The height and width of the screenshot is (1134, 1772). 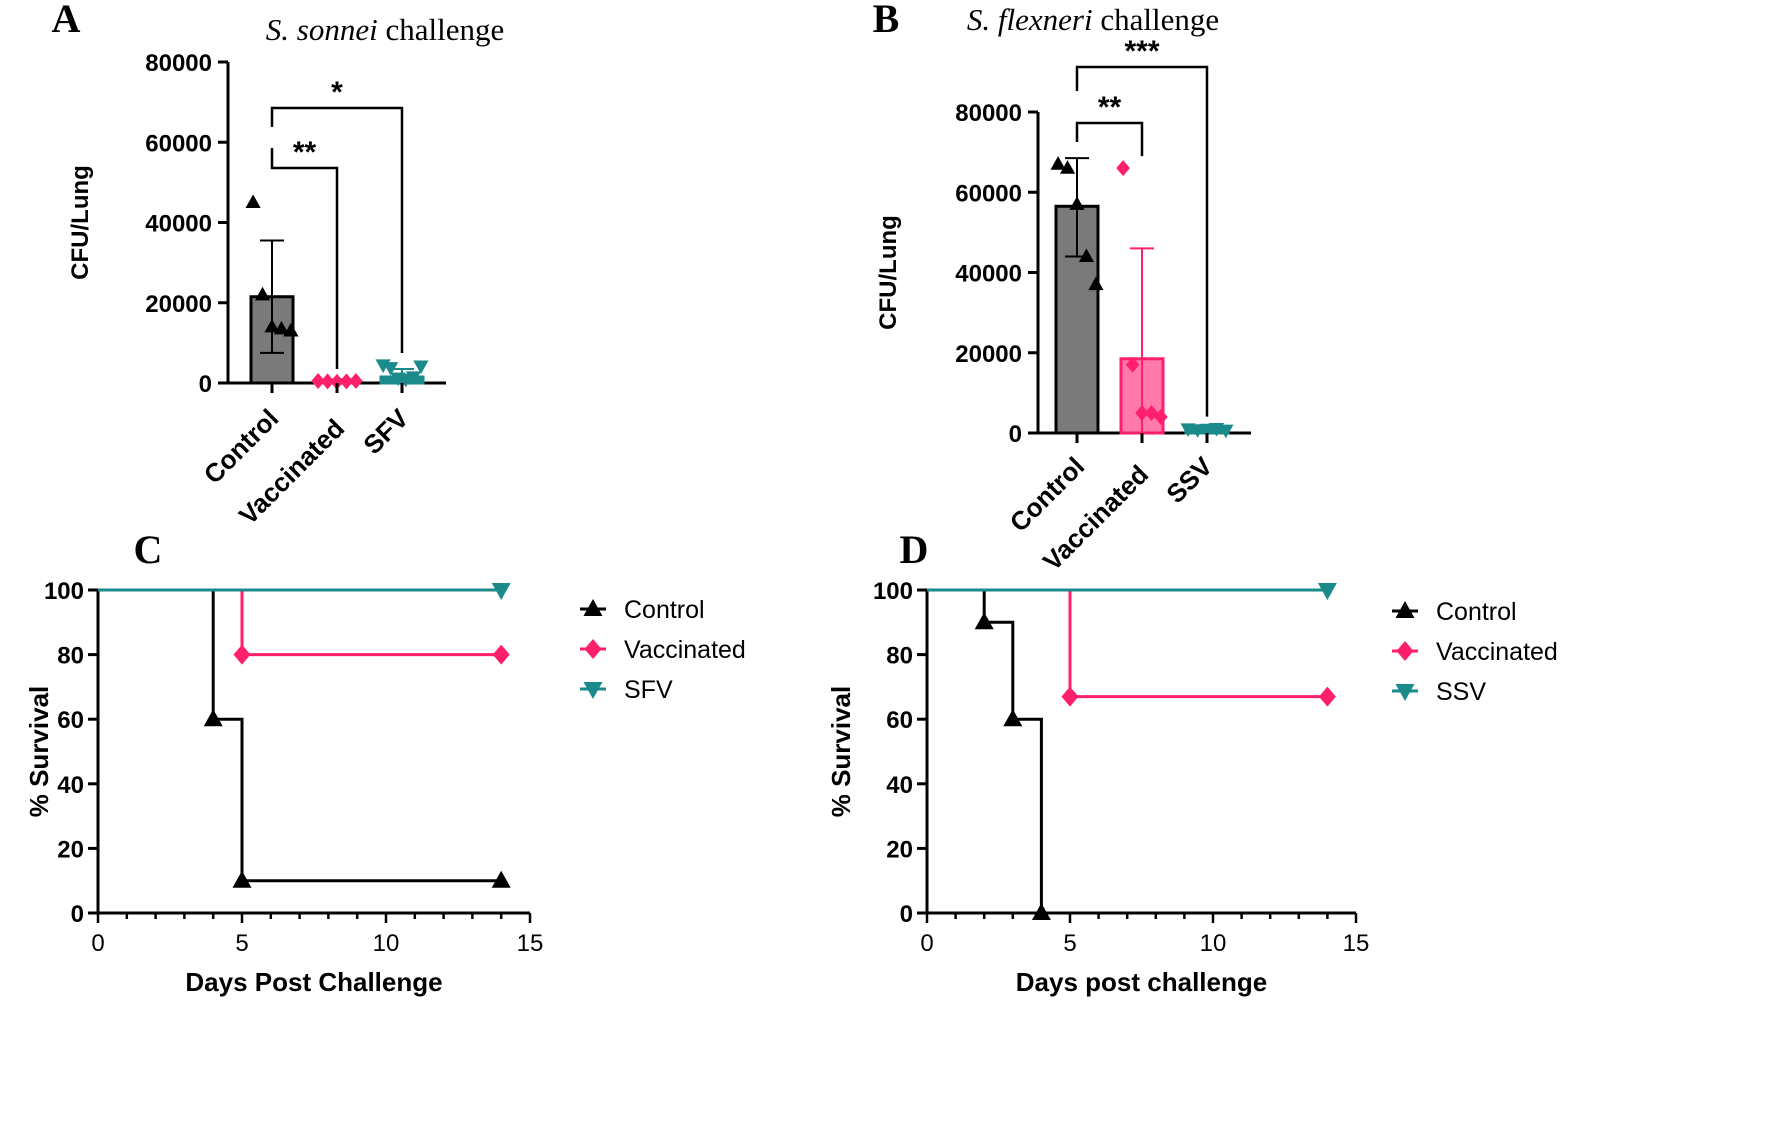 I want to click on legend-item: SSV, so click(x=1439, y=692).